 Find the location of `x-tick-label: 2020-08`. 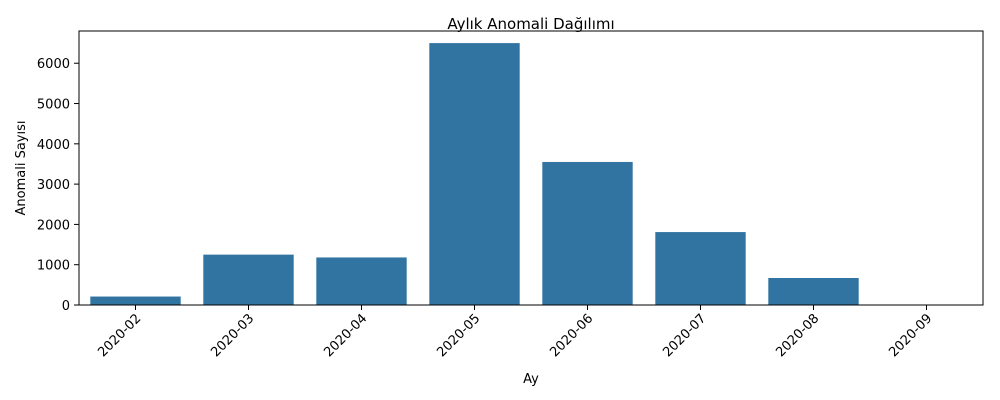

x-tick-label: 2020-08 is located at coordinates (797, 335).